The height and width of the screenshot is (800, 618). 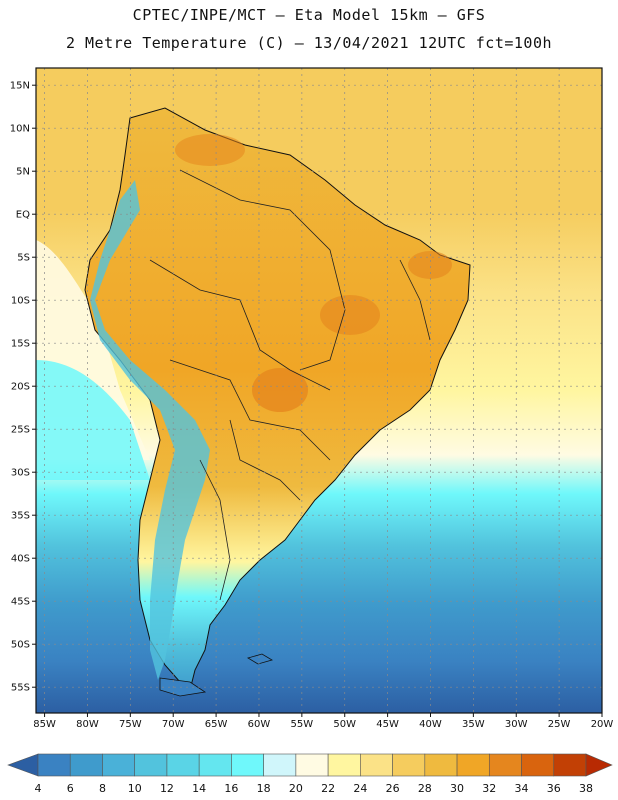 I want to click on lat-label: 5N, so click(x=23, y=172).